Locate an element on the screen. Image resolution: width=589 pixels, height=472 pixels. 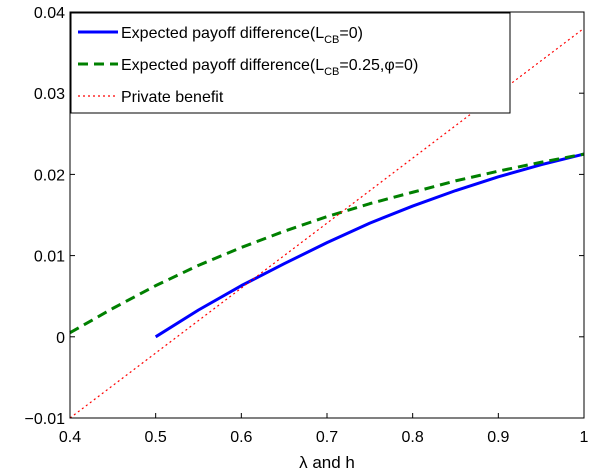
x-tick-label: 0.9 is located at coordinates (498, 437).